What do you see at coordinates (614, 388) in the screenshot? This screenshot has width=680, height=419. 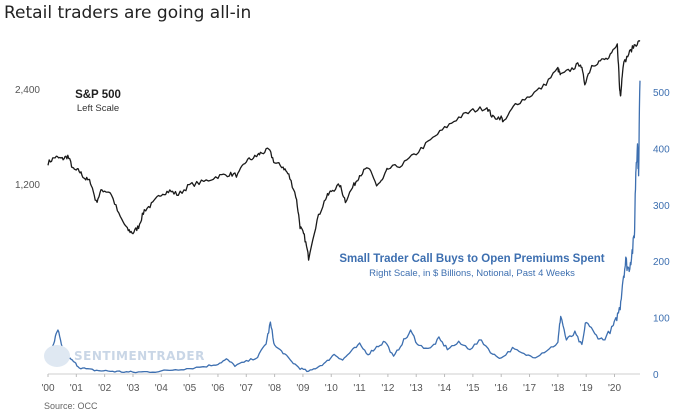 I see `x-tick-label: '20` at bounding box center [614, 388].